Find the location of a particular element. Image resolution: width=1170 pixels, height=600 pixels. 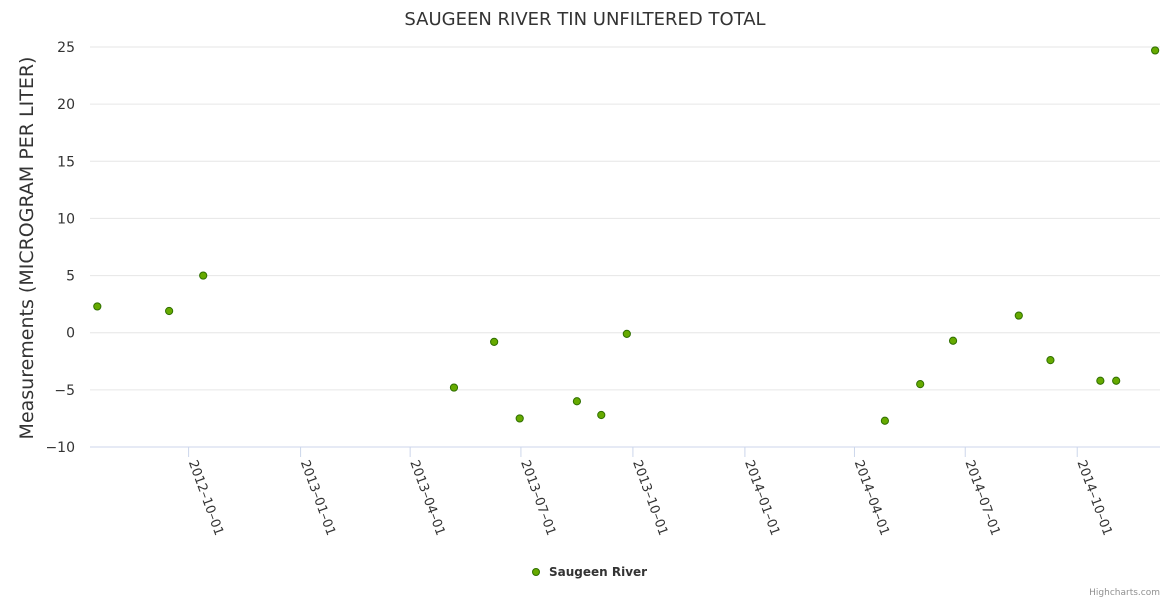

x-tick-label: 2014–04–01 is located at coordinates (871, 498).